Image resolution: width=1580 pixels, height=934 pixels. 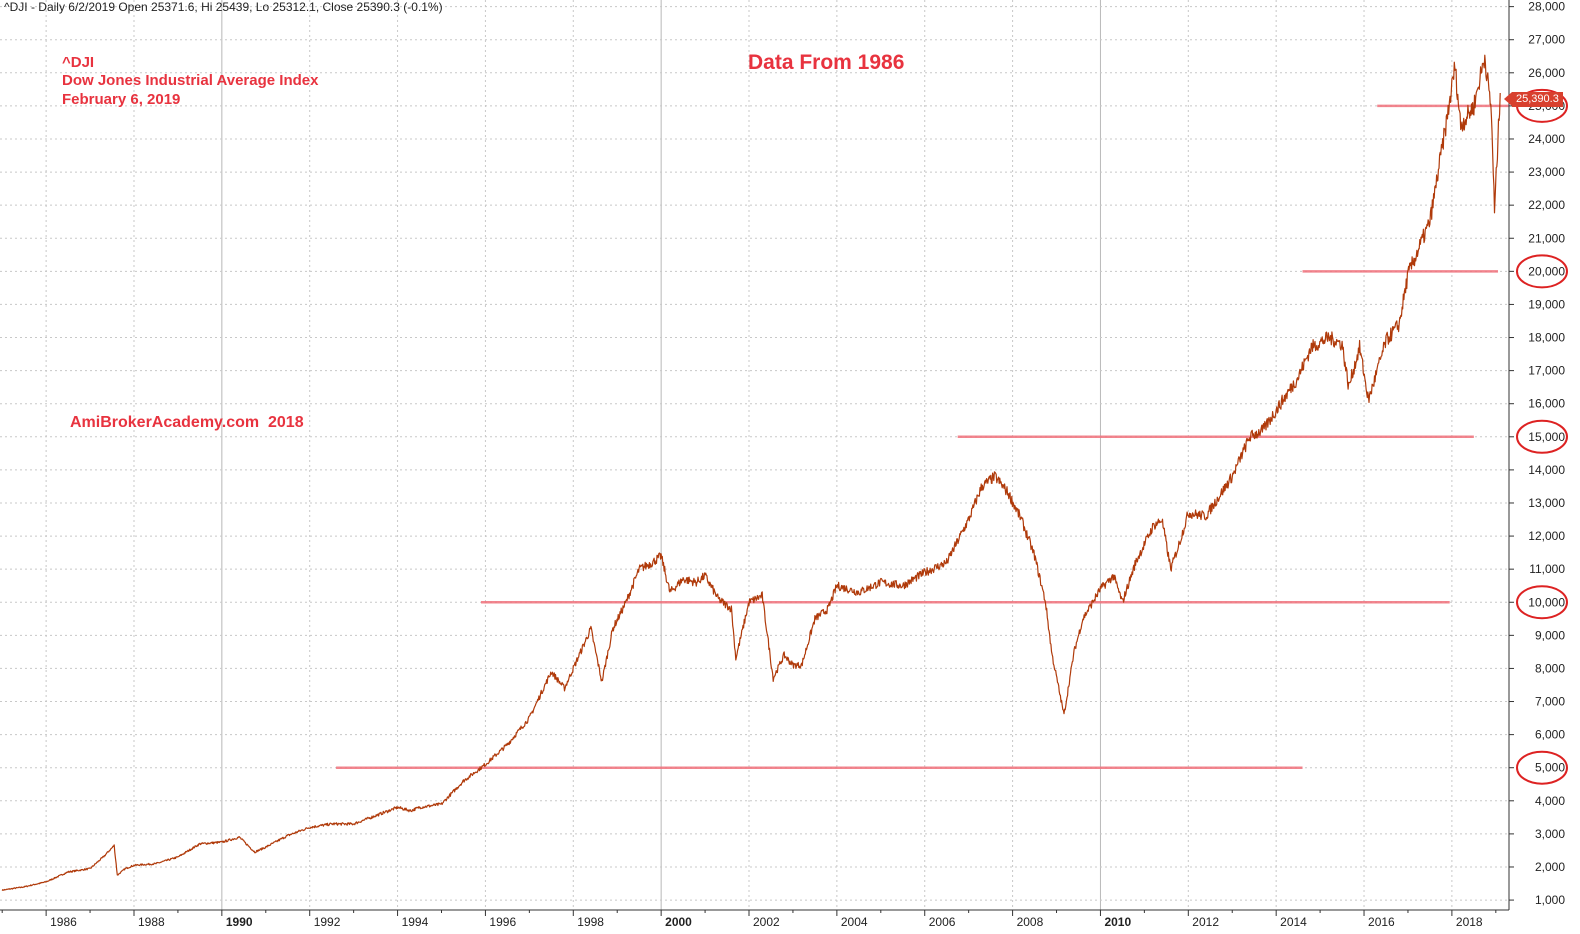 What do you see at coordinates (1546, 437) in the screenshot?
I see `y-tick-label: 15,000` at bounding box center [1546, 437].